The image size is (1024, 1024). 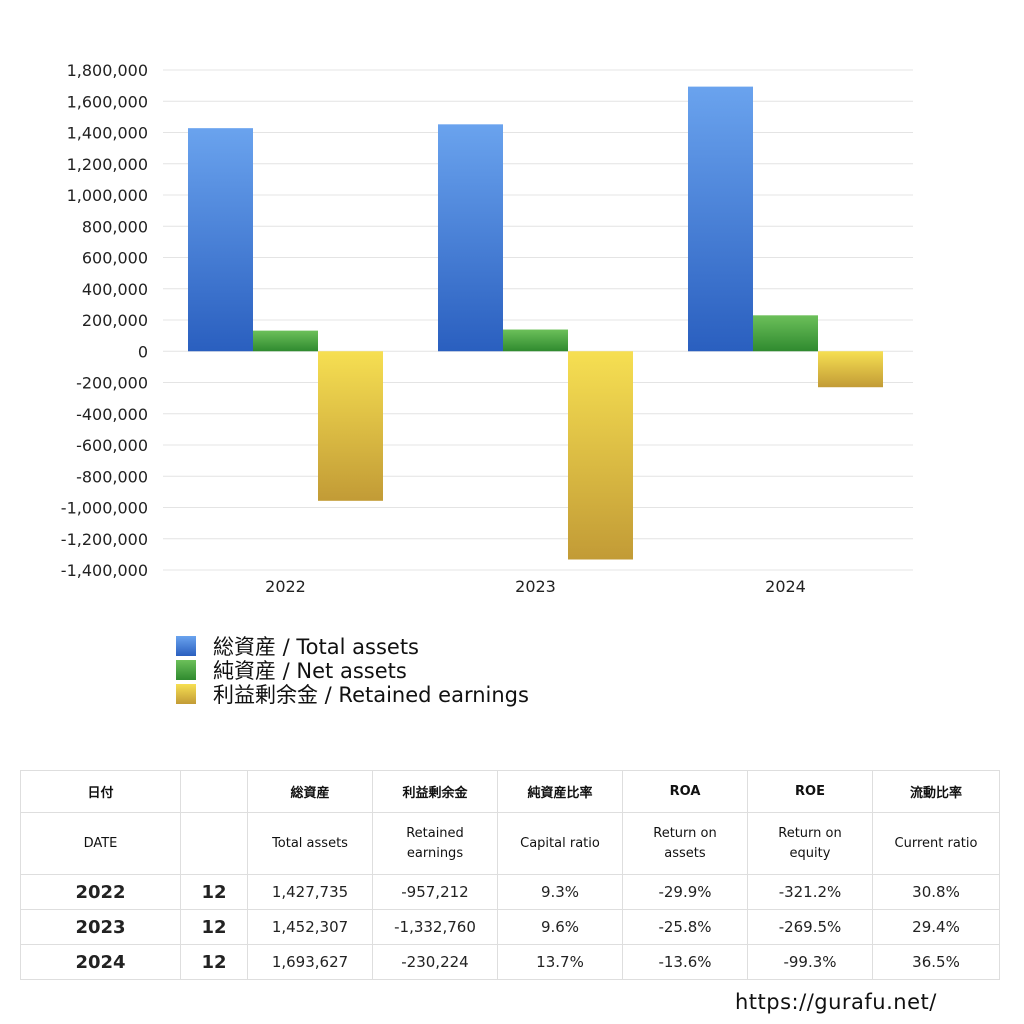 I want to click on cell-retained-earnings: -230,224, so click(x=435, y=962).